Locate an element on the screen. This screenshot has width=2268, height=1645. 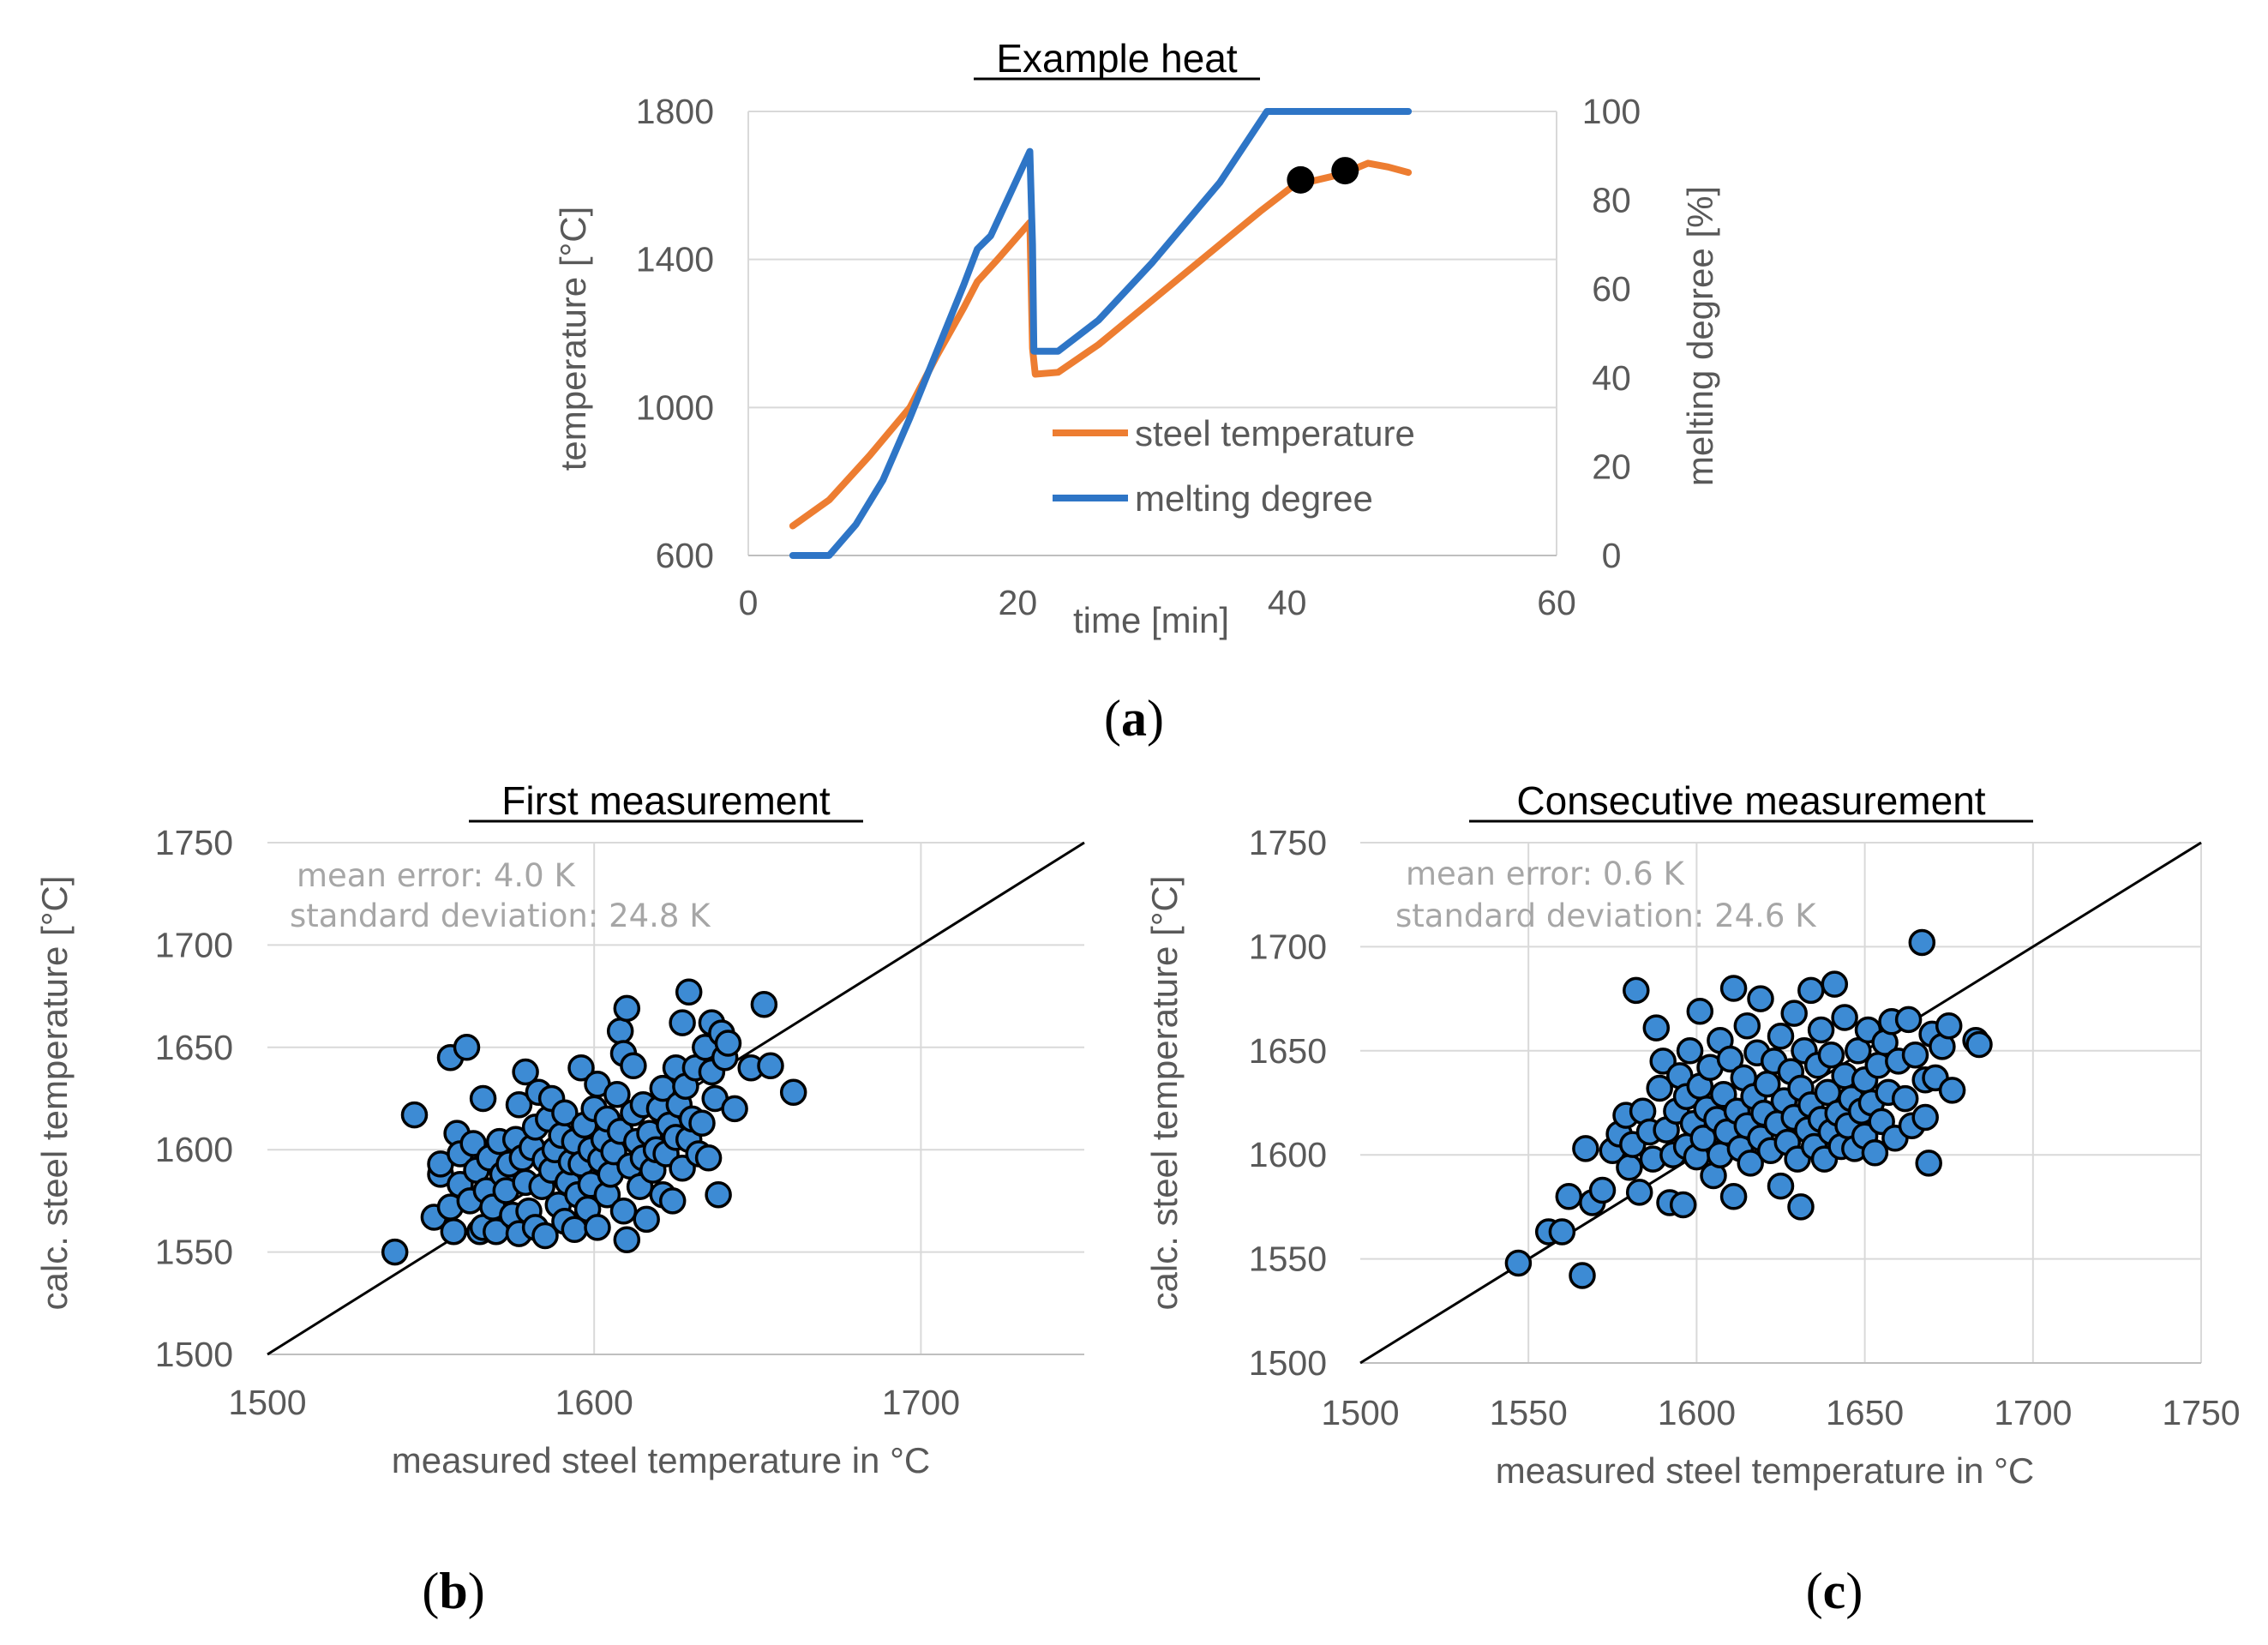
panel-b-ylabel: calc. steel temperature [°C] is located at coordinates (54, 1093).